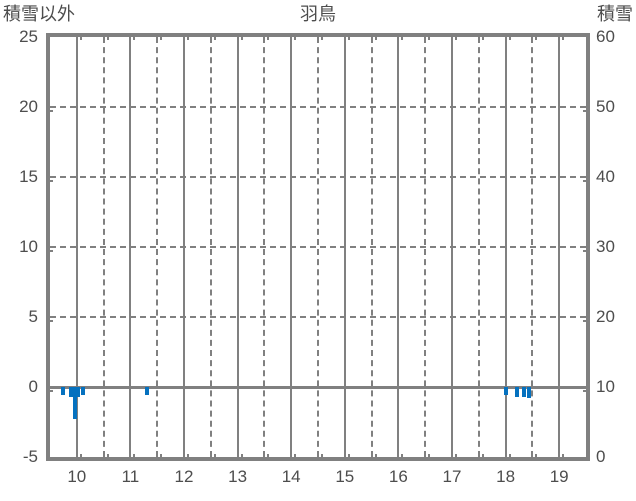 The width and height of the screenshot is (636, 501). Describe the element at coordinates (605, 106) in the screenshot. I see `y-axis-label-right: 50` at that location.